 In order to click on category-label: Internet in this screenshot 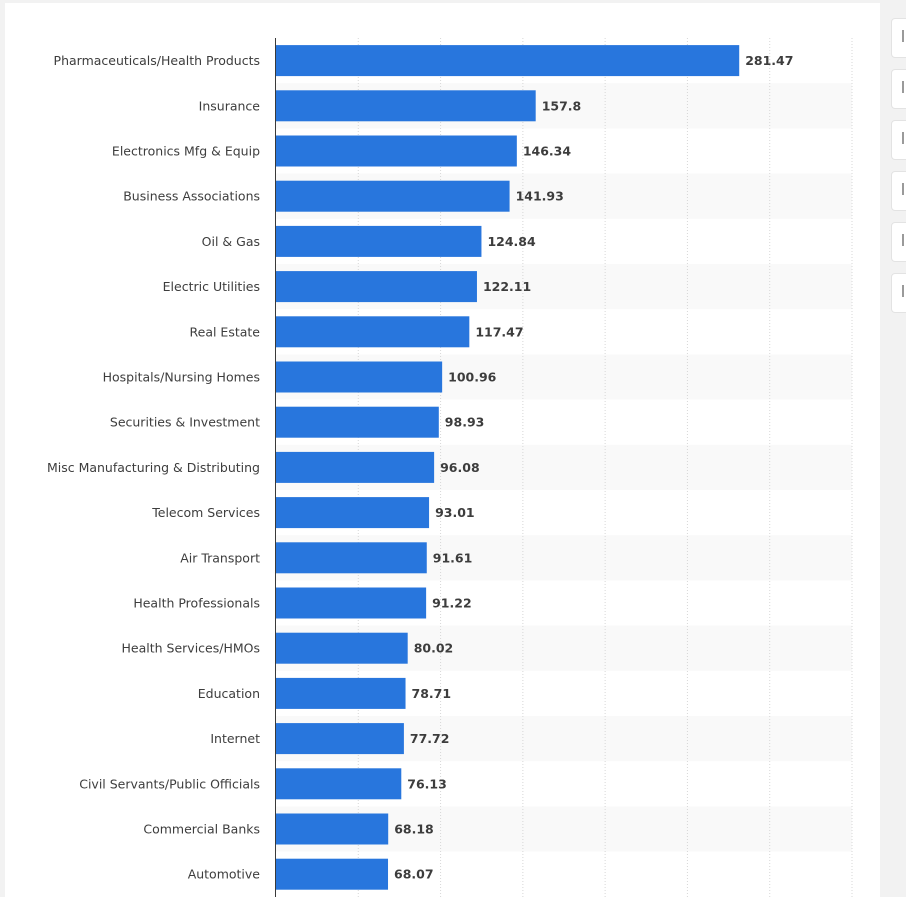, I will do `click(235, 738)`.